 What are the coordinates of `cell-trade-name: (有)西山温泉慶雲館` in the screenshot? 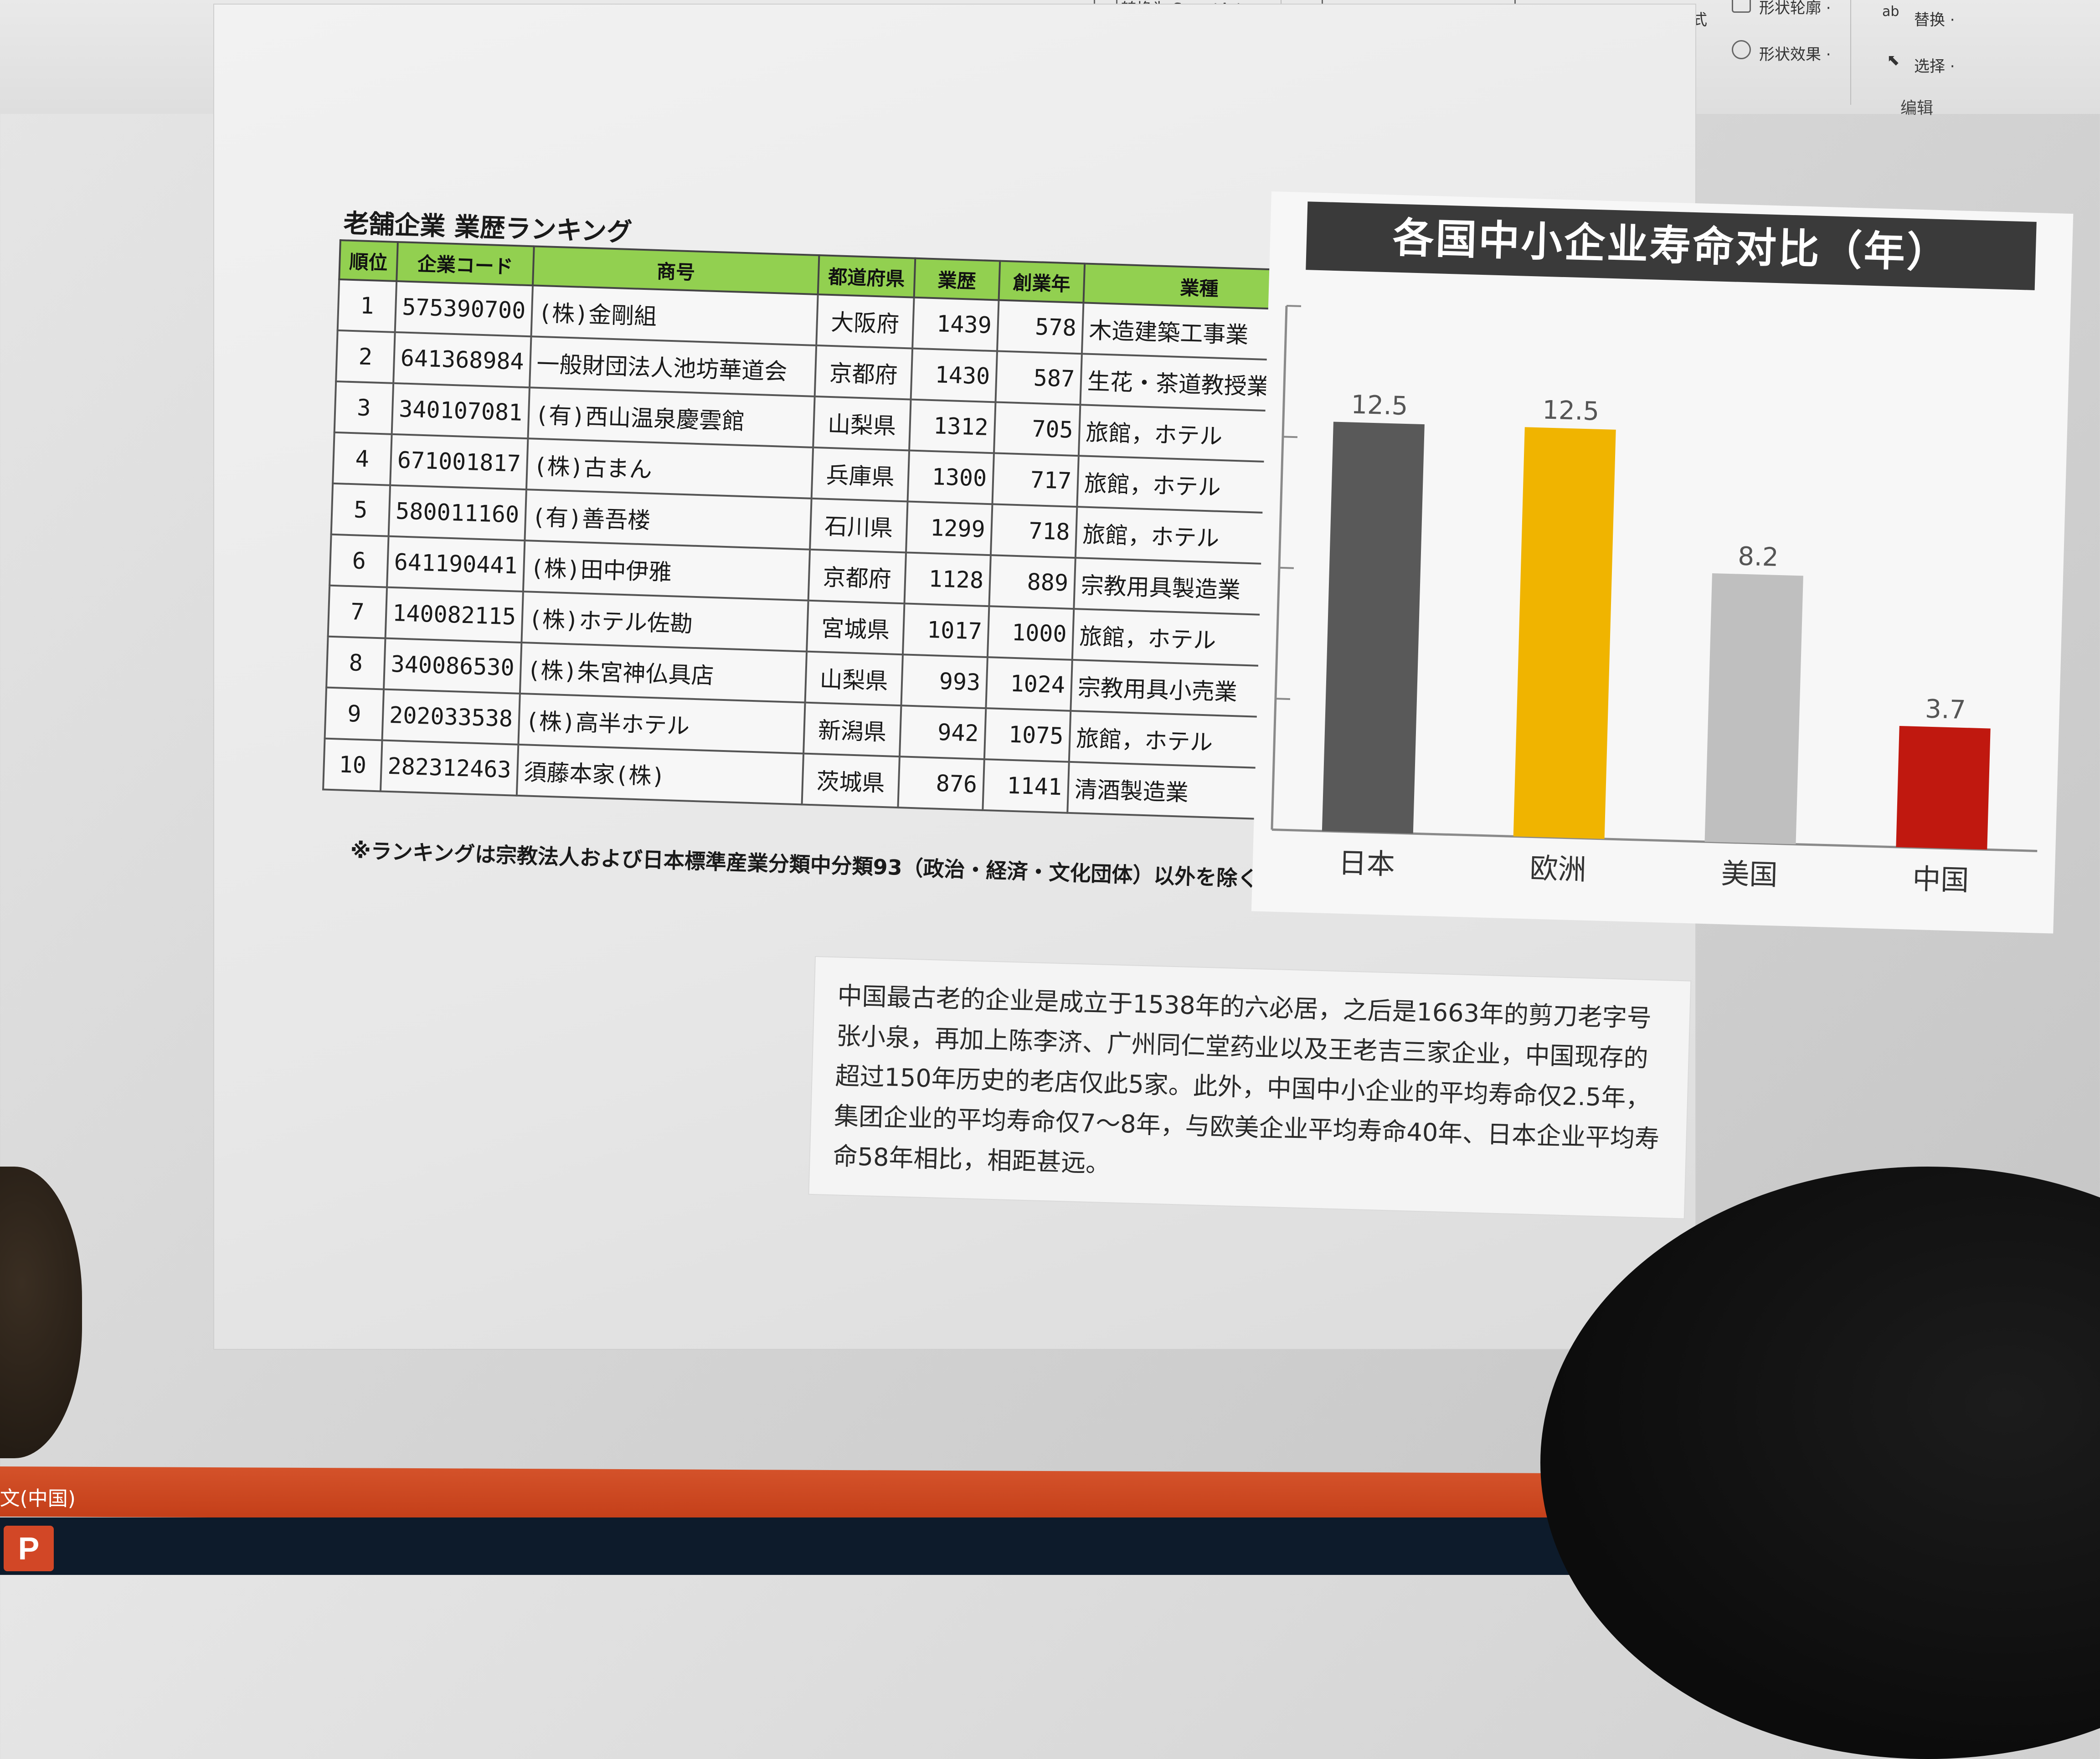 It's located at (672, 417).